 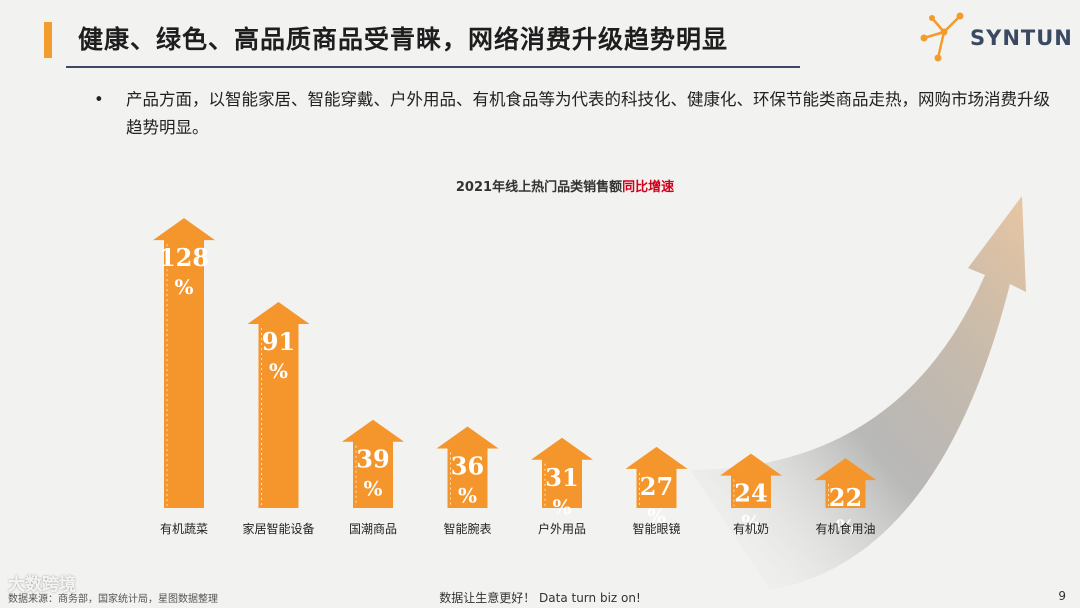 I want to click on category-label-4: 户外用品, so click(x=562, y=528).